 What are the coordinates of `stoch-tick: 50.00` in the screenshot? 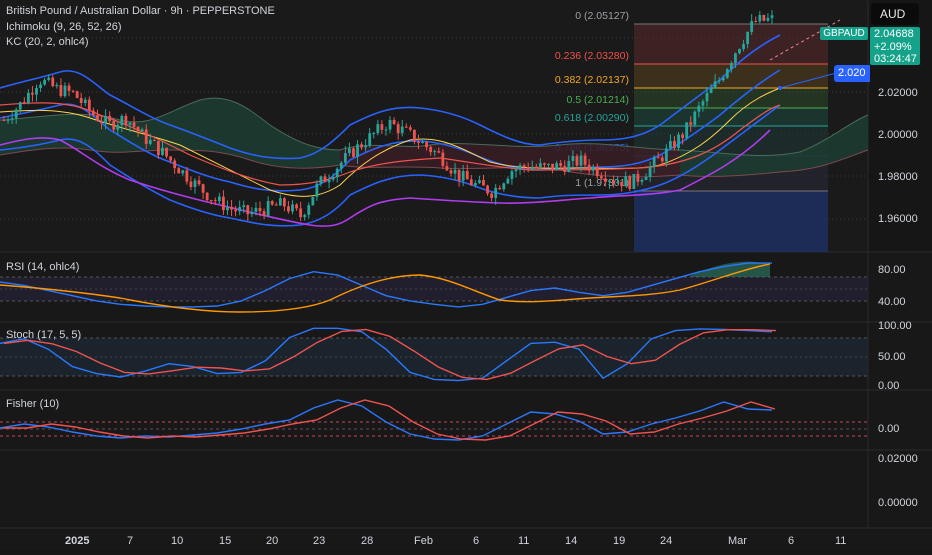 It's located at (892, 357).